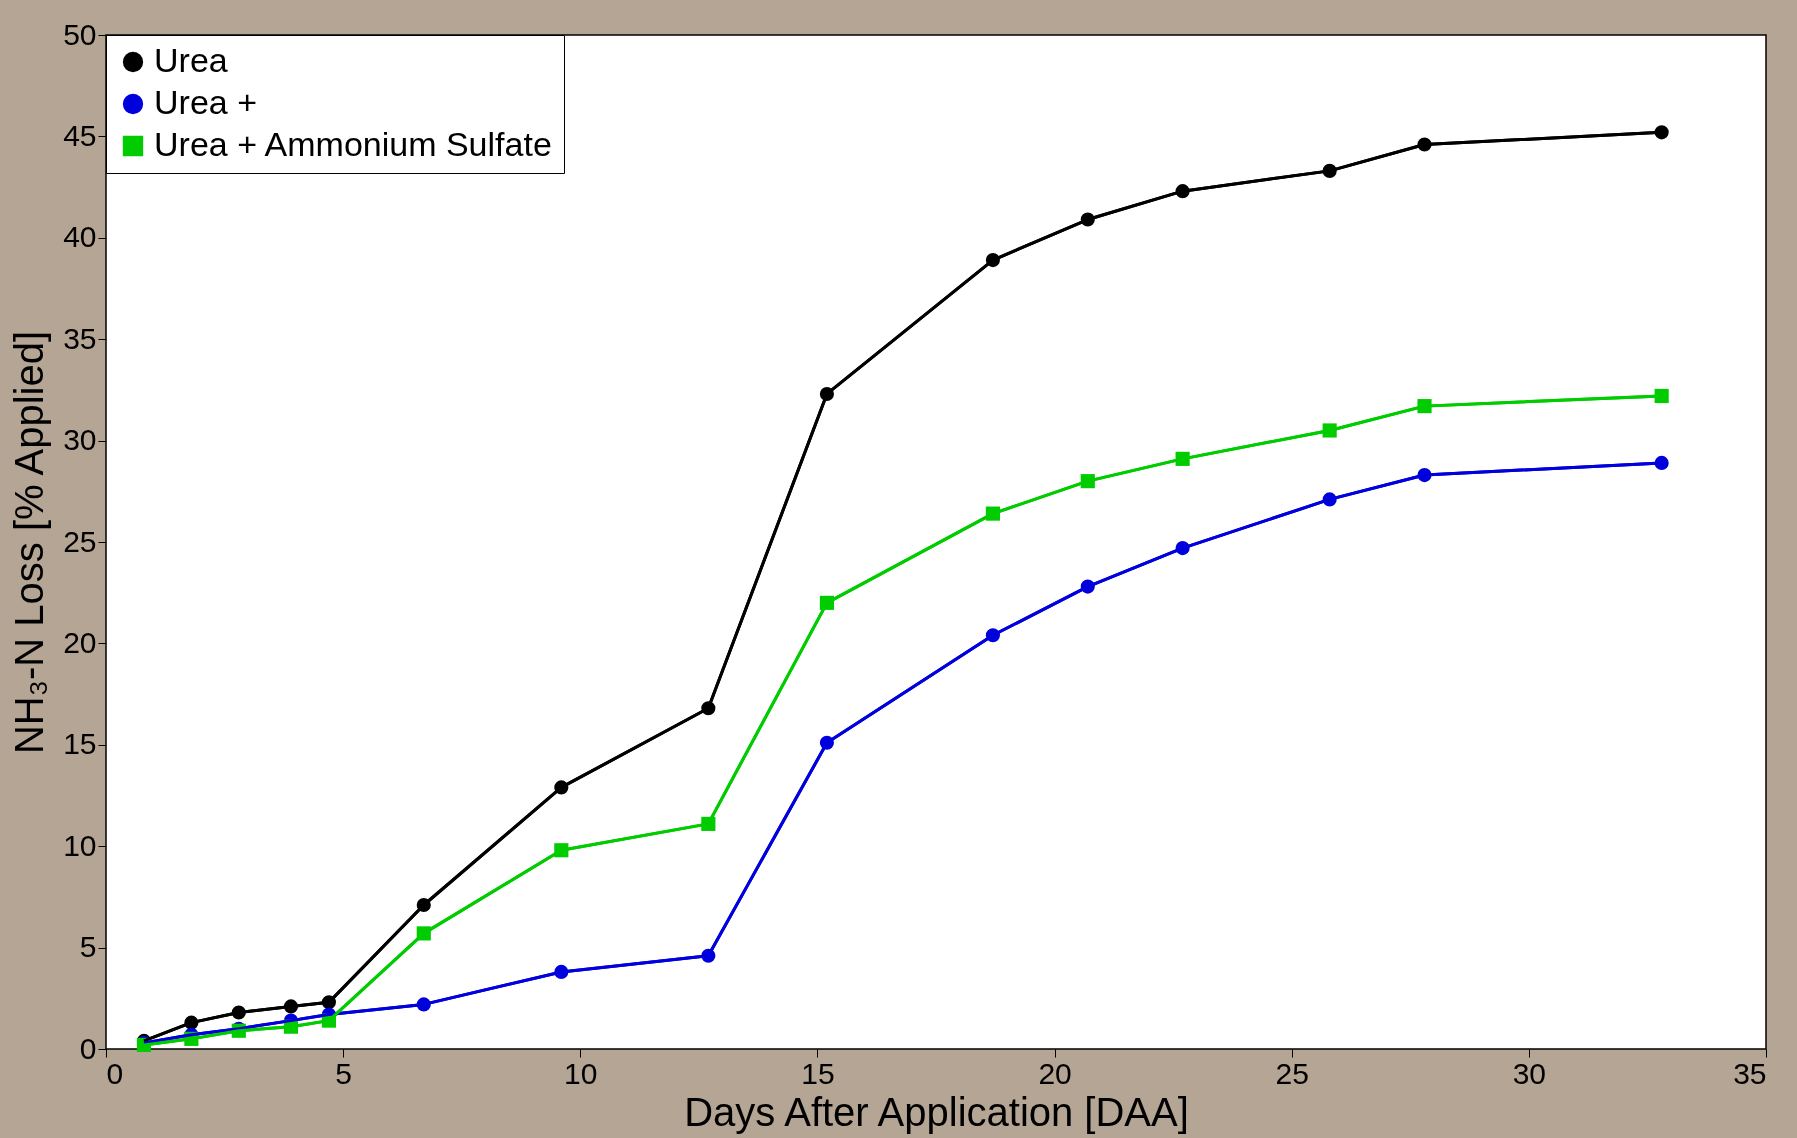 The width and height of the screenshot is (1797, 1138). What do you see at coordinates (936, 1111) in the screenshot?
I see `x-axis-title: Days After Application [DAA]` at bounding box center [936, 1111].